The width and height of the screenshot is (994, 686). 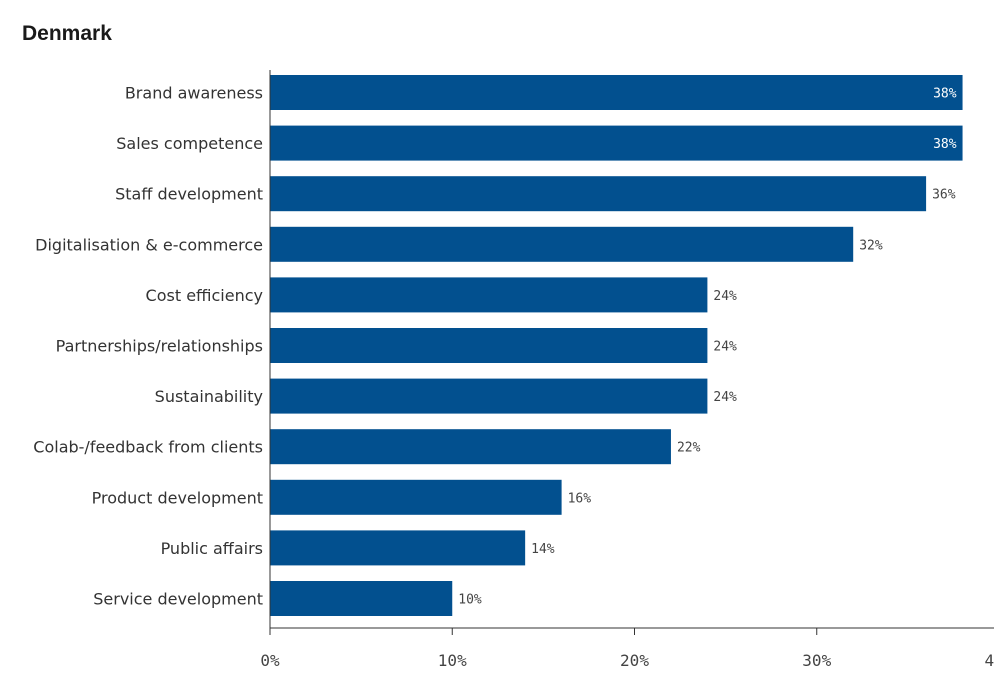 What do you see at coordinates (159, 346) in the screenshot?
I see `category-label: Partnerships/relationships` at bounding box center [159, 346].